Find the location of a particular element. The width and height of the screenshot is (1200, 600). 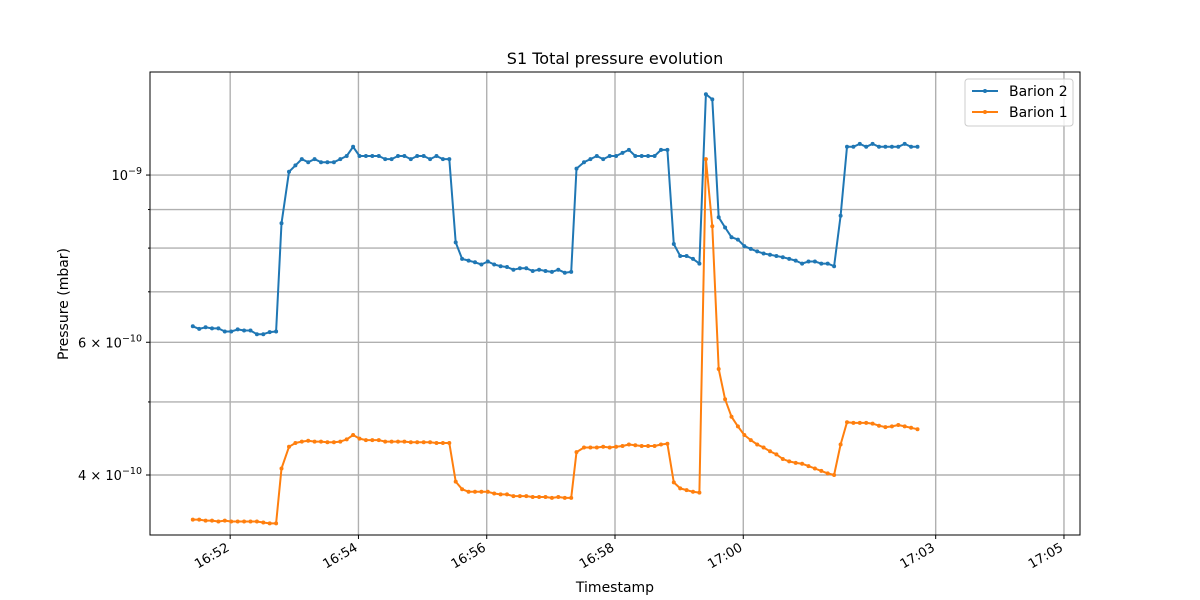

chart-title: S1 Total pressure evolution is located at coordinates (615, 58).